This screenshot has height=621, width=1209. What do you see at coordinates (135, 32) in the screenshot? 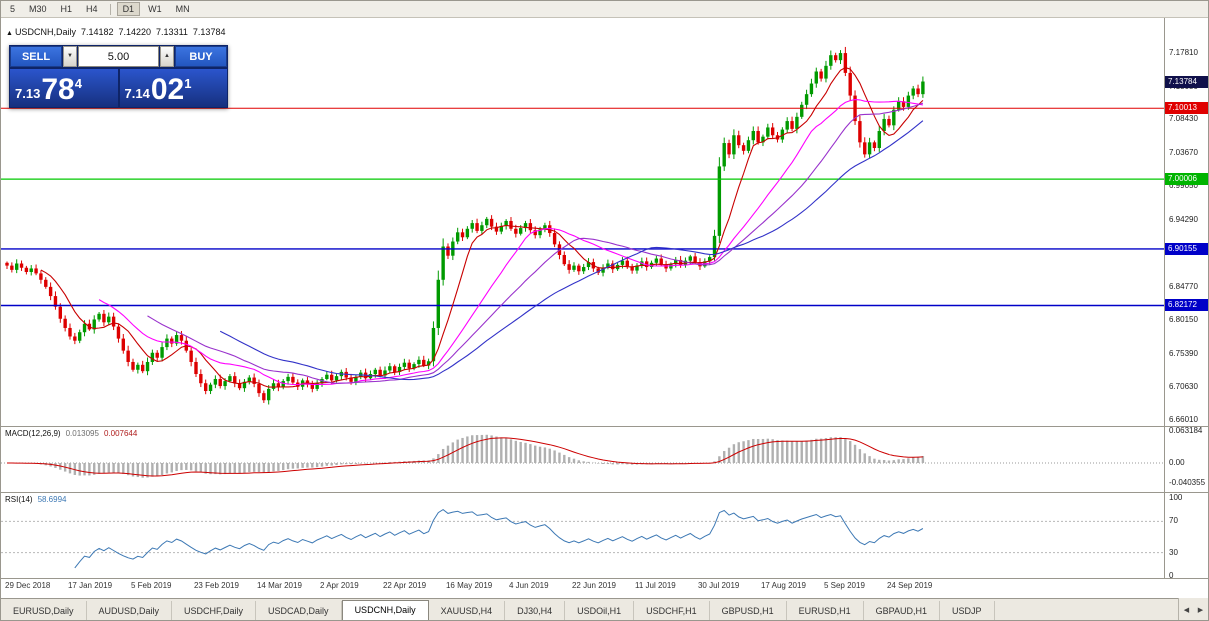
I see `ohlc-high: 7.14220` at bounding box center [135, 32].